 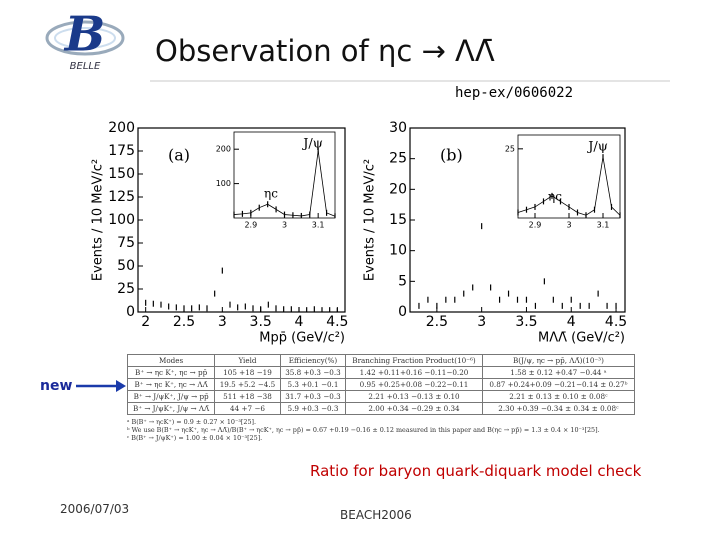 I want to click on y-tick-label: 5, so click(x=402, y=281).